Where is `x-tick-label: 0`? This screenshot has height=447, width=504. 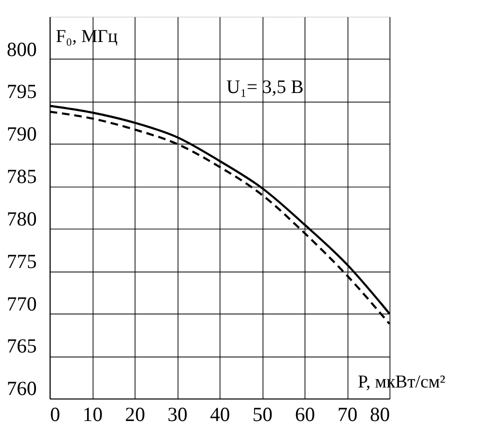
x-tick-label: 0 is located at coordinates (55, 415).